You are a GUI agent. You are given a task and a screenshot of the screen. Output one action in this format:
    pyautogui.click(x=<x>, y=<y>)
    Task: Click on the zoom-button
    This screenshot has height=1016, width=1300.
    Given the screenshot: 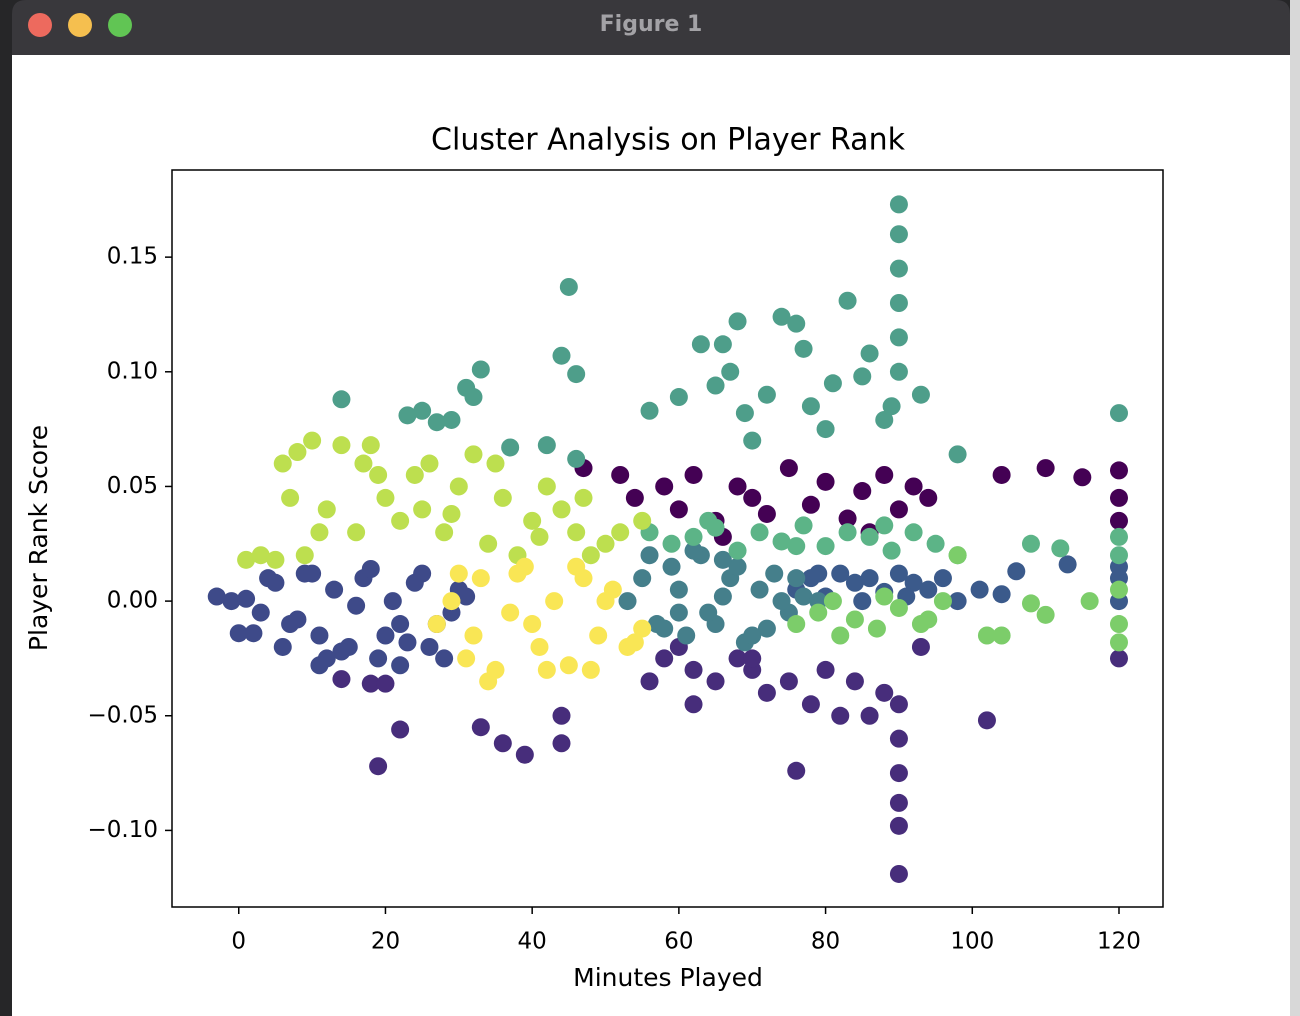 What is the action you would take?
    pyautogui.click(x=120, y=25)
    